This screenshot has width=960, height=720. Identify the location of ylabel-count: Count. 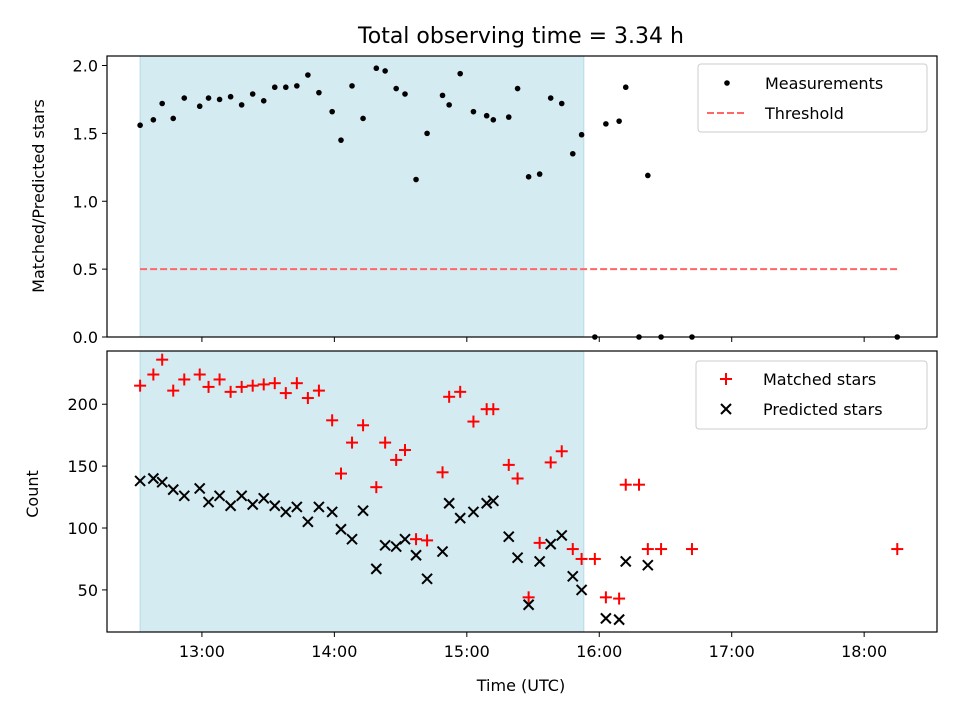
(32, 494).